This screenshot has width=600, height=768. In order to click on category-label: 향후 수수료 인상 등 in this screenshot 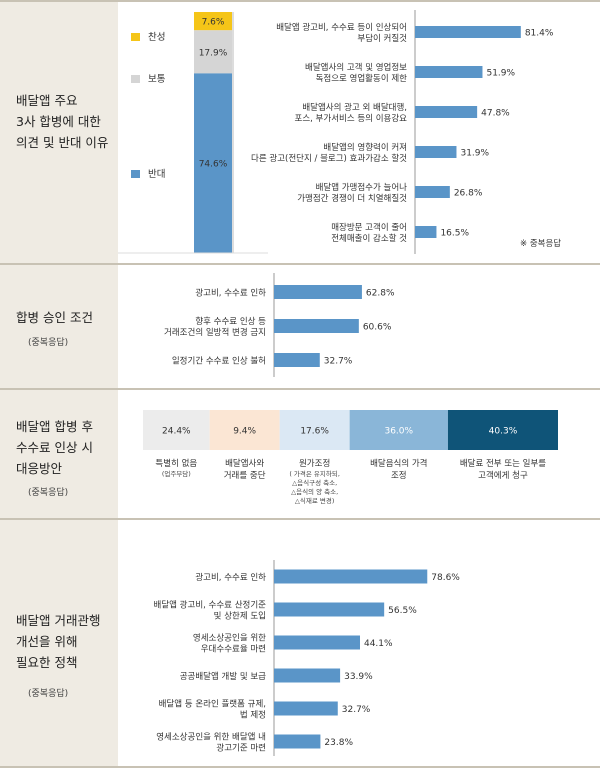, I will do `click(230, 321)`.